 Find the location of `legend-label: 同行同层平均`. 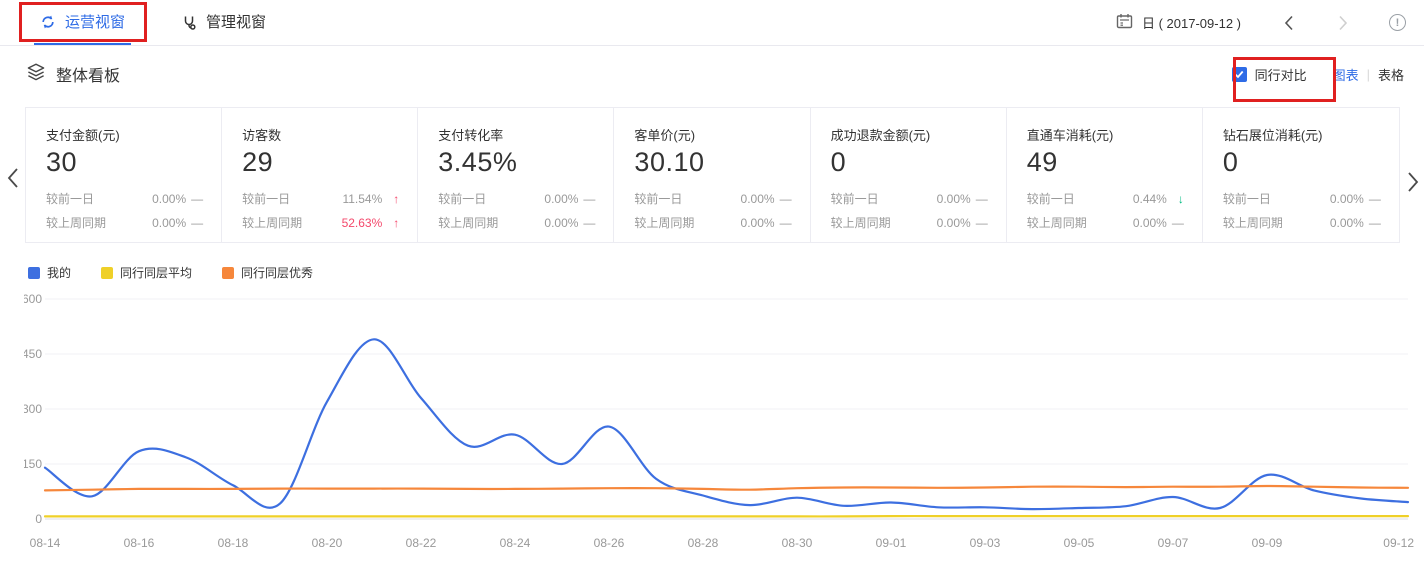

legend-label: 同行同层平均 is located at coordinates (156, 273).